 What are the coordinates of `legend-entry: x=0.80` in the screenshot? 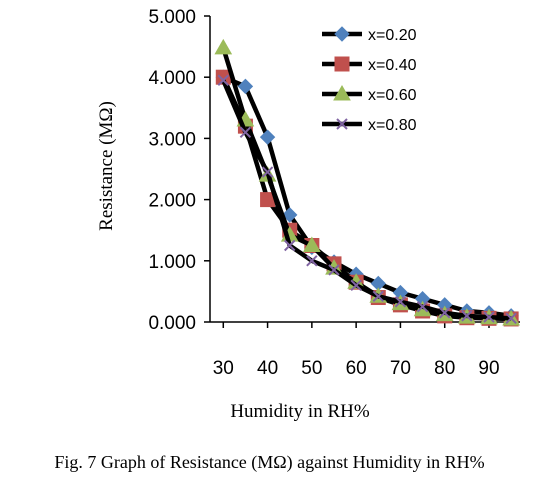 It's located at (369, 125).